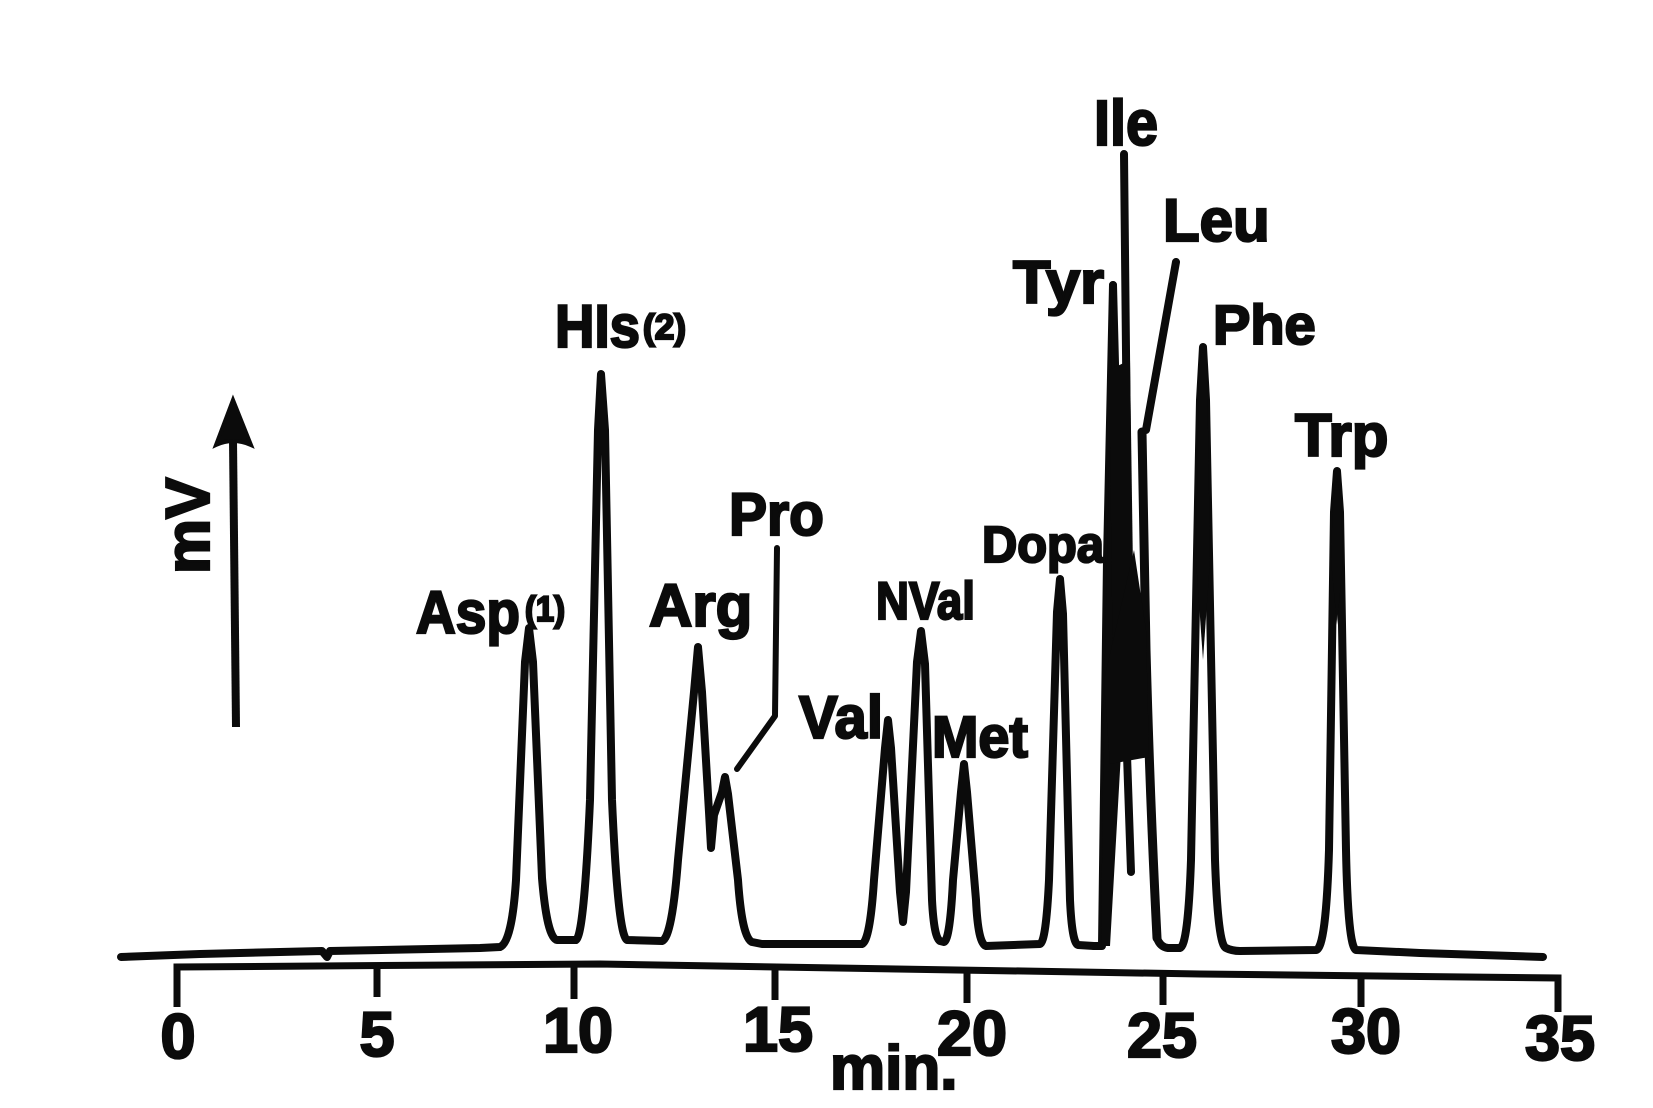  Describe the element at coordinates (578, 1031) in the screenshot. I see `svg-text: 10` at that location.